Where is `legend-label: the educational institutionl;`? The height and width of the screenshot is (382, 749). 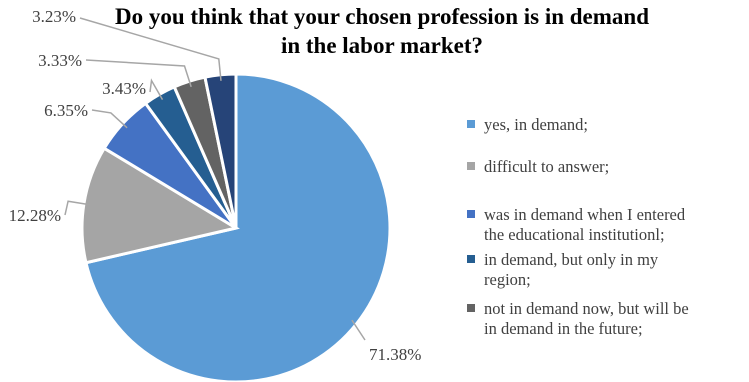
legend-label: the educational institutionl; is located at coordinates (574, 234).